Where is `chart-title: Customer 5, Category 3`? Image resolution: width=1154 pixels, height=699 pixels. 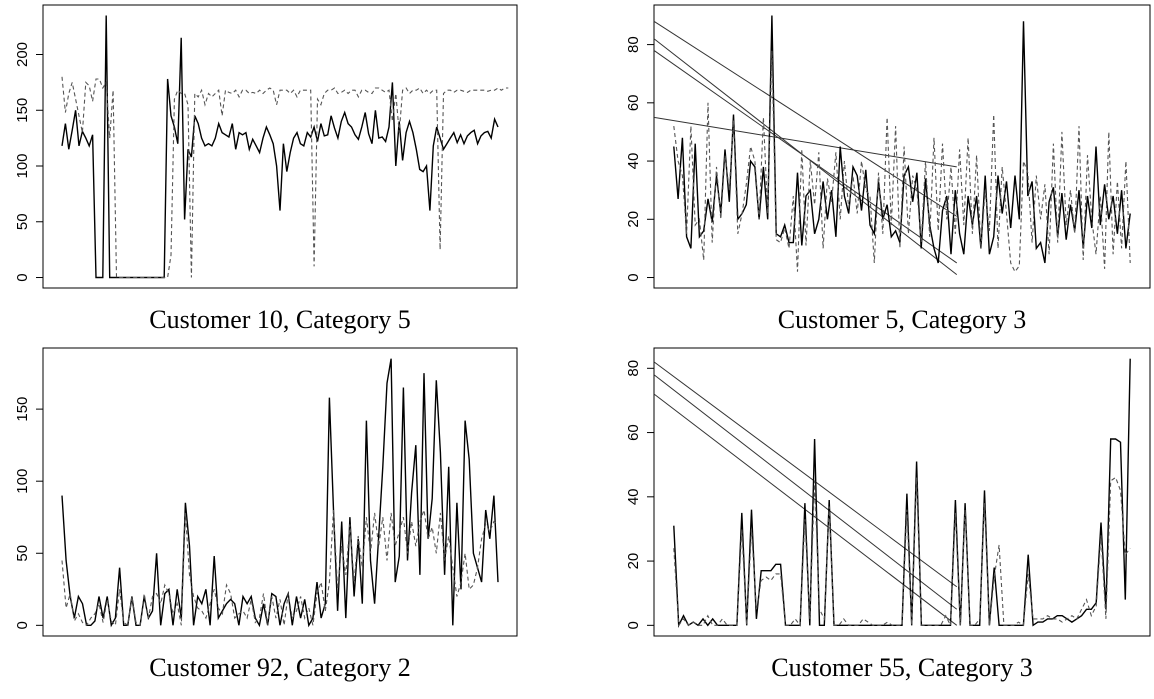 chart-title: Customer 5, Category 3 is located at coordinates (902, 319).